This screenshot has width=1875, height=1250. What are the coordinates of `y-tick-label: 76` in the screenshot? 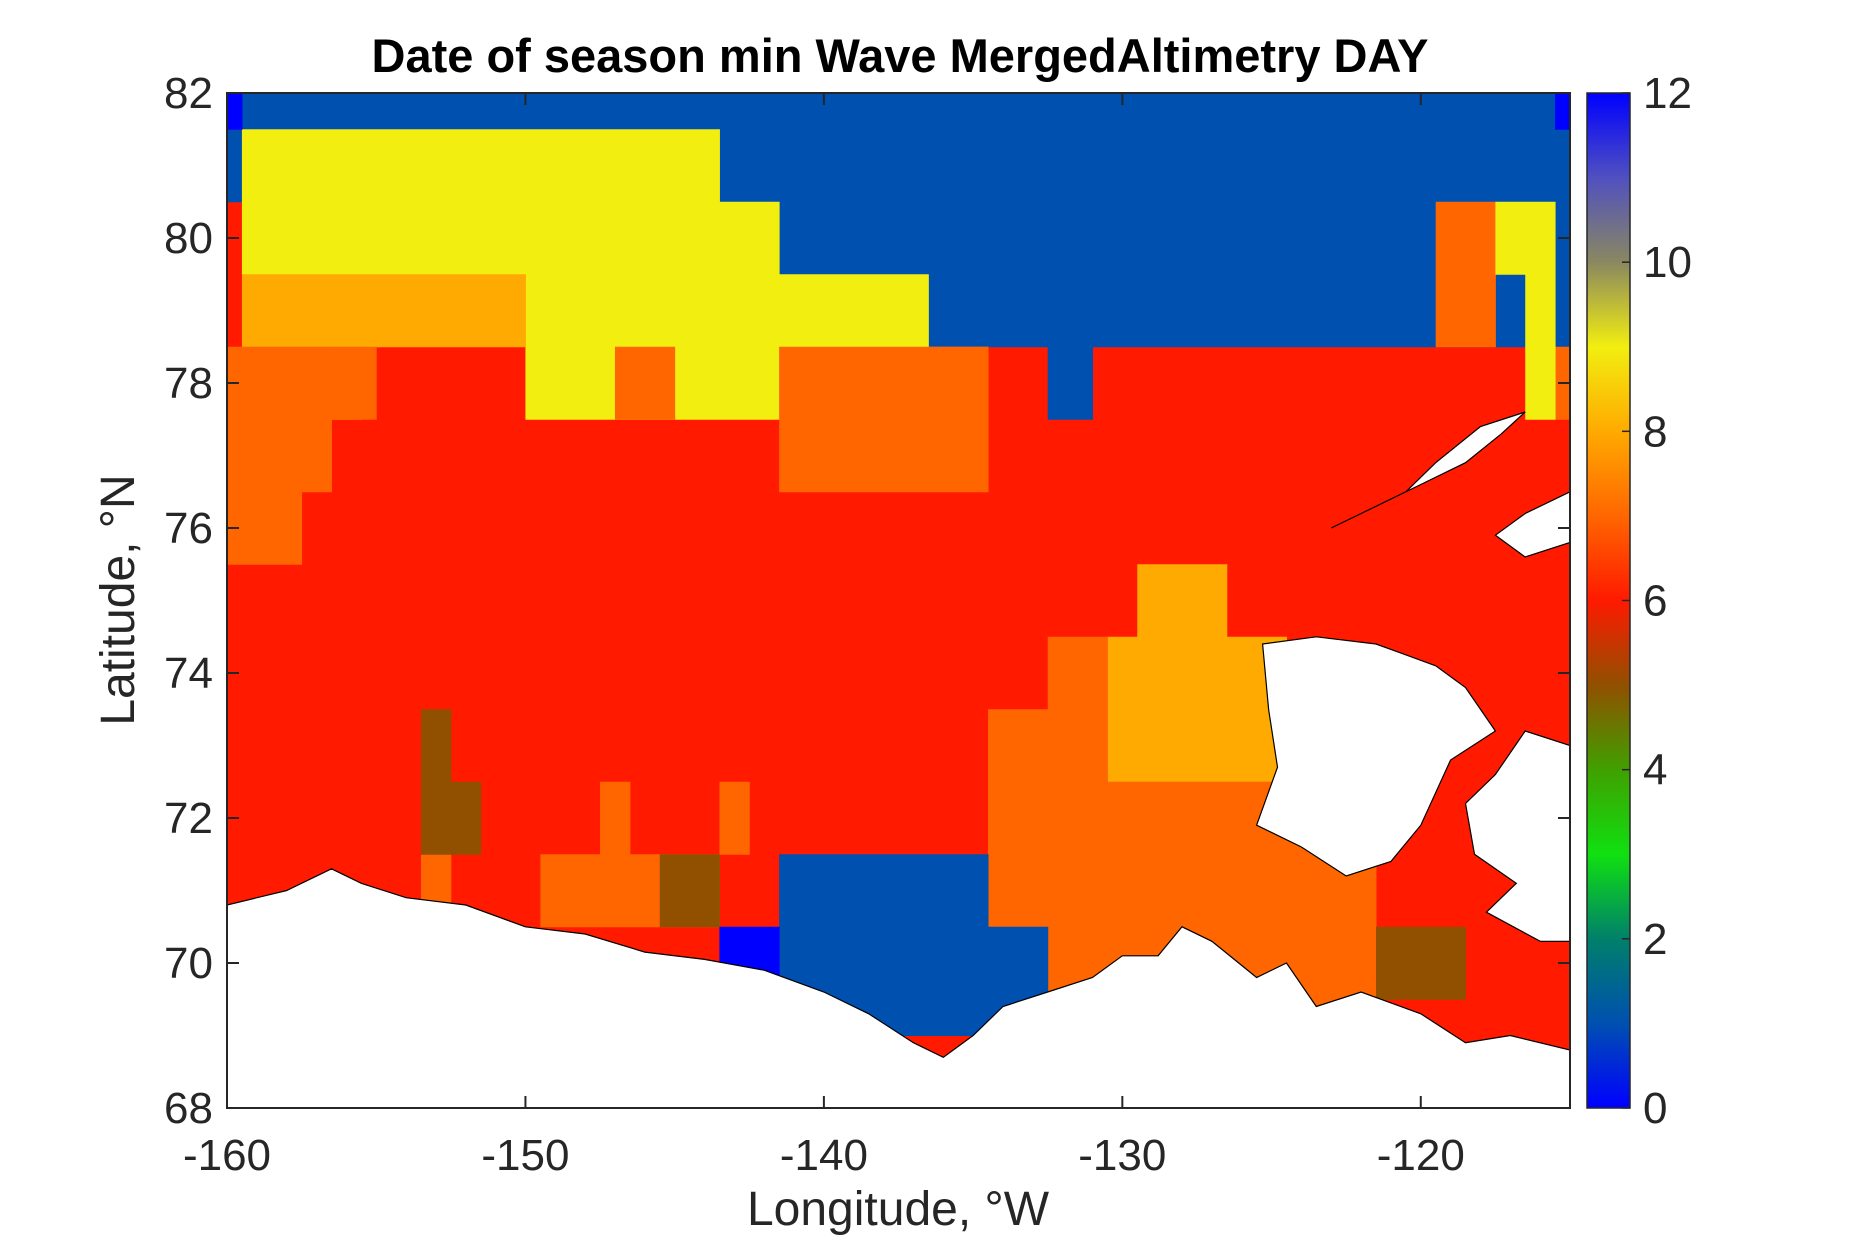 It's located at (188, 528).